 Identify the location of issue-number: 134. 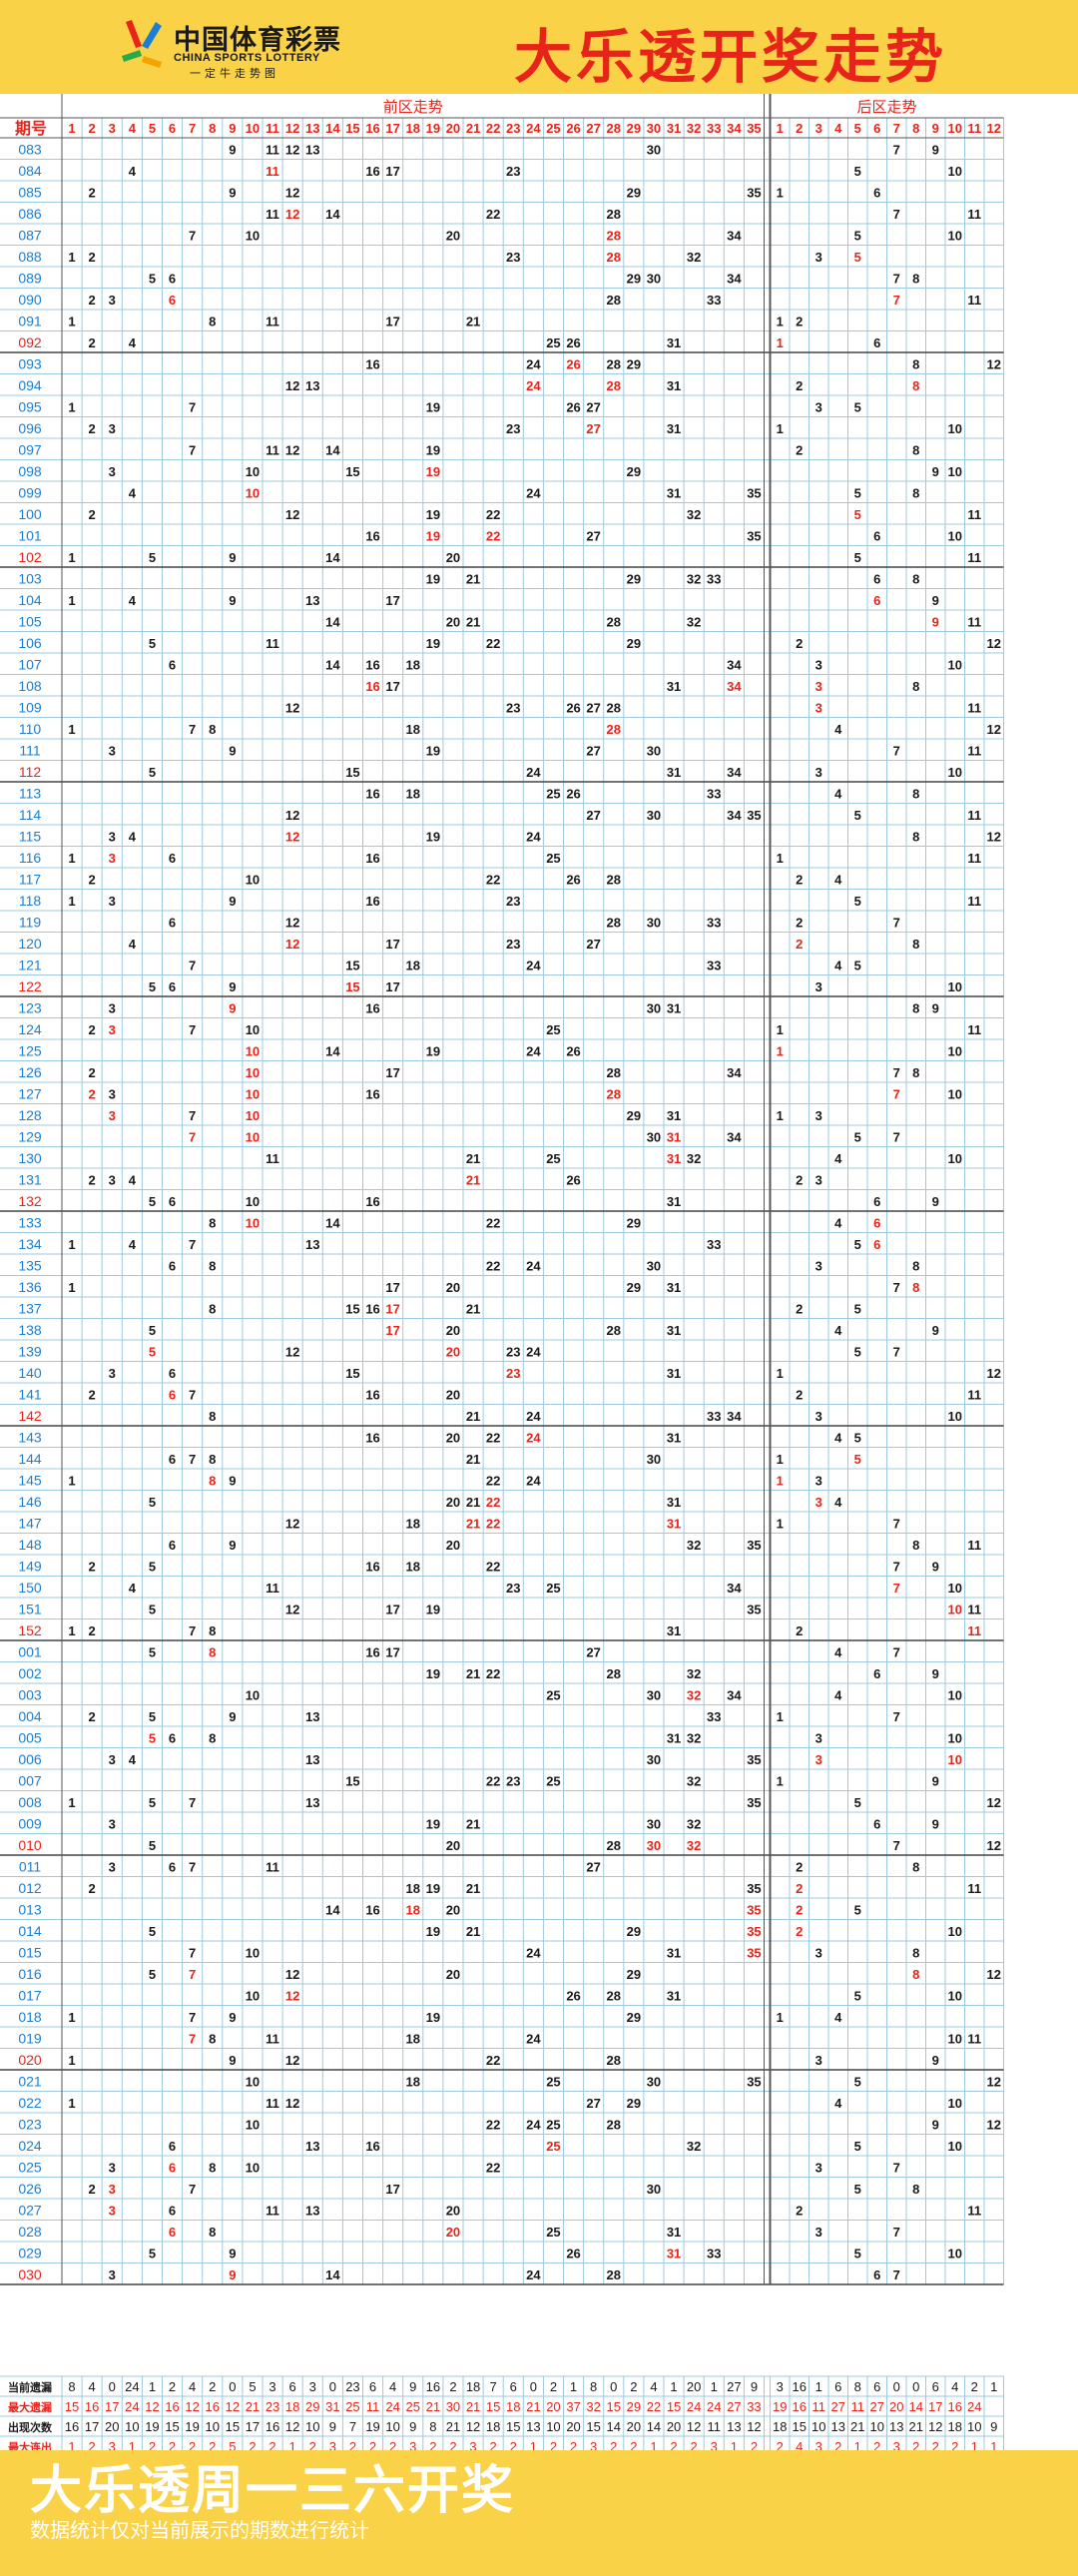
(30, 1244).